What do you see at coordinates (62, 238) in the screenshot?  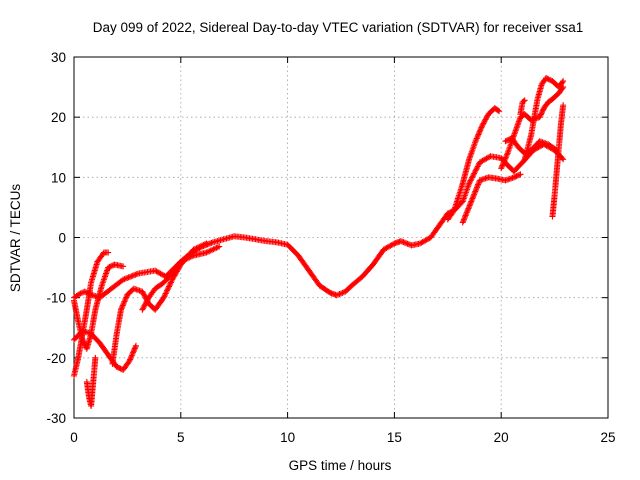 I see `y-tick-label: 0` at bounding box center [62, 238].